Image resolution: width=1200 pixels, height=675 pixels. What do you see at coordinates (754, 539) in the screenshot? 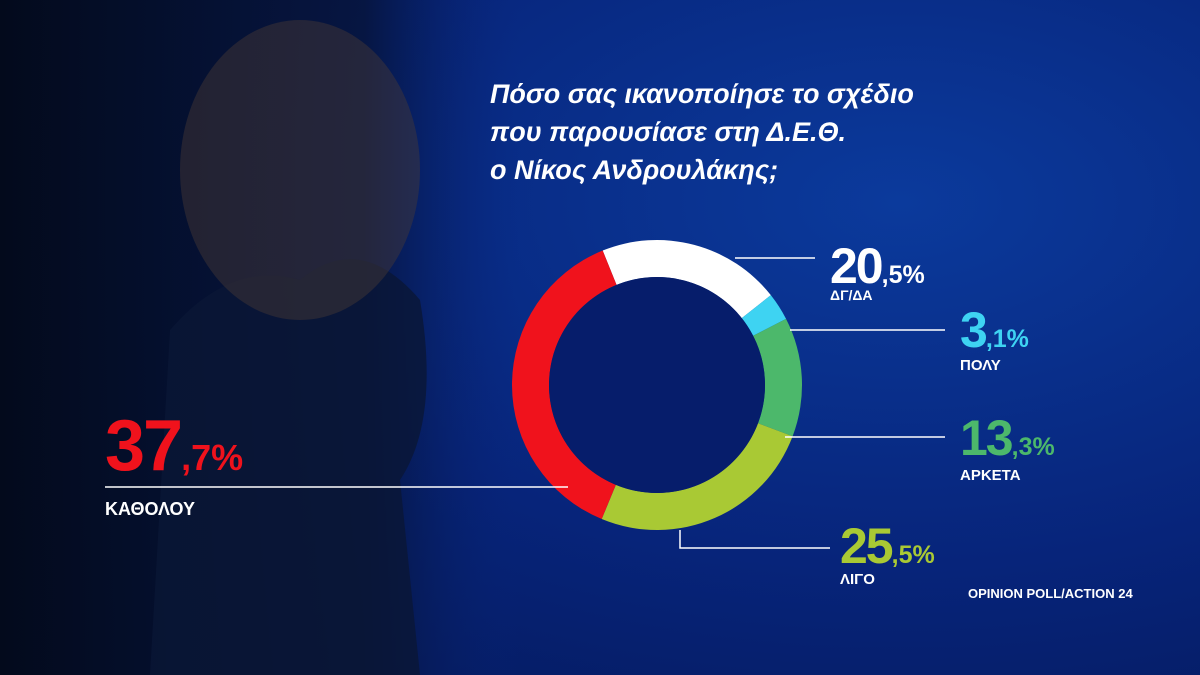
I see `leader-line` at bounding box center [754, 539].